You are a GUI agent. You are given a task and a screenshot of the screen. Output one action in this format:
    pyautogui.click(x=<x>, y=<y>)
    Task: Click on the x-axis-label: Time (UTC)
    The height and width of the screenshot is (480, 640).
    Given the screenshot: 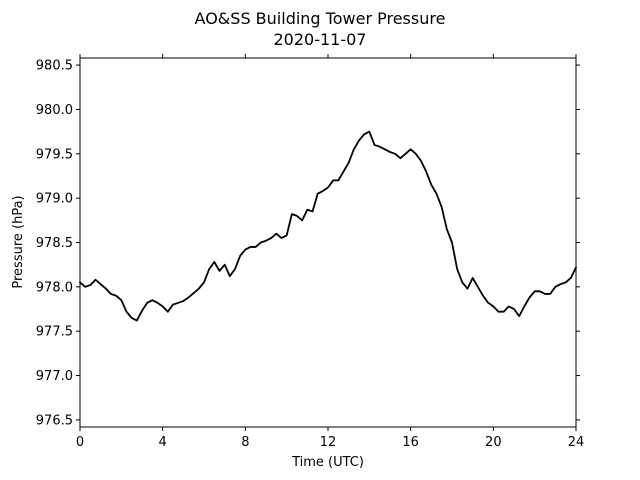 What is the action you would take?
    pyautogui.click(x=327, y=462)
    